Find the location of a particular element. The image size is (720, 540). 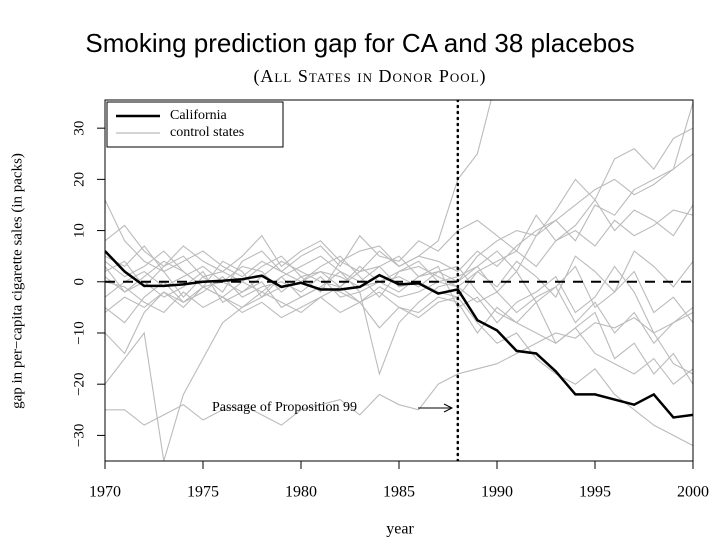

x-tick-label: 1975 is located at coordinates (203, 492).